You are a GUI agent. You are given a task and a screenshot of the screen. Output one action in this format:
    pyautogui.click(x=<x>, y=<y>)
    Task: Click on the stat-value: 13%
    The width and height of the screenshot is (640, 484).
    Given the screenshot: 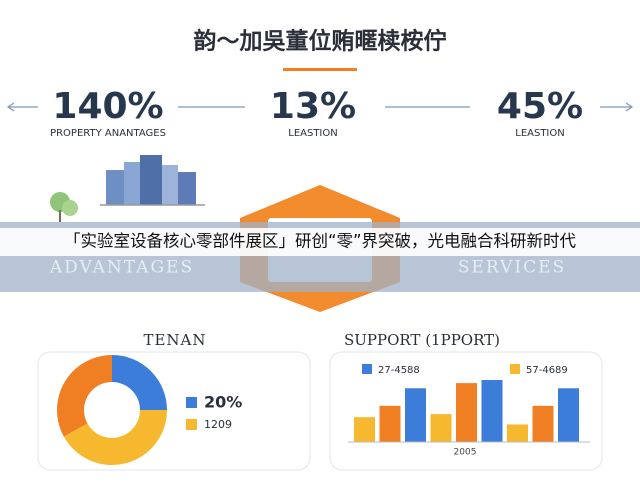 What is the action you would take?
    pyautogui.click(x=313, y=106)
    